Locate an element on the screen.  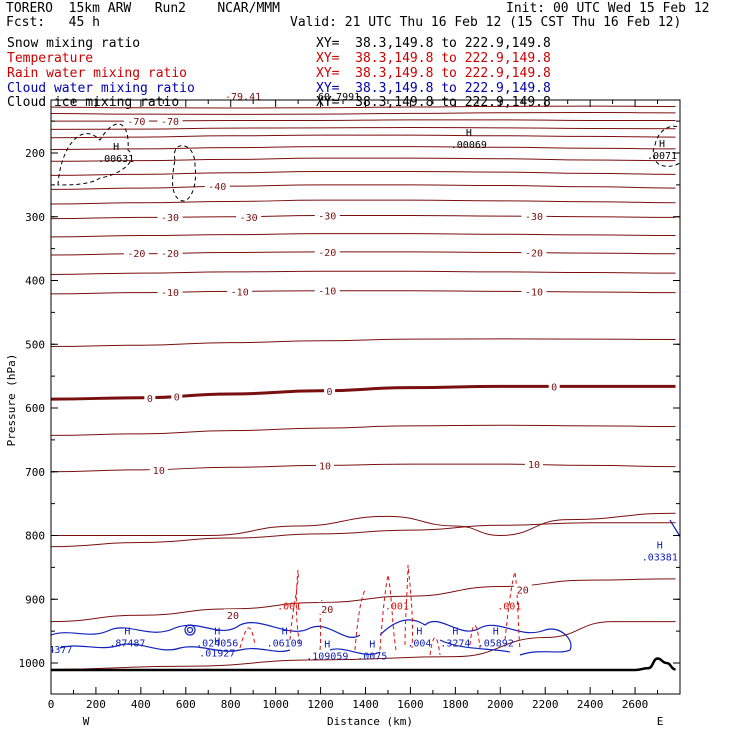
x-tick-label: 2200 is located at coordinates (545, 704).